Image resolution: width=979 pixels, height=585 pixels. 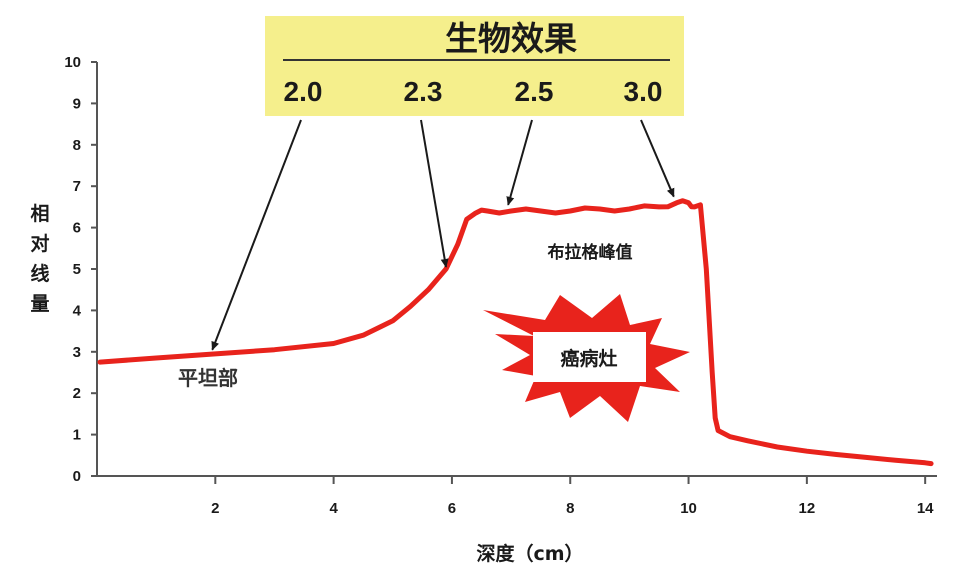 I want to click on y-axis-label-char: 相, so click(x=39, y=214).